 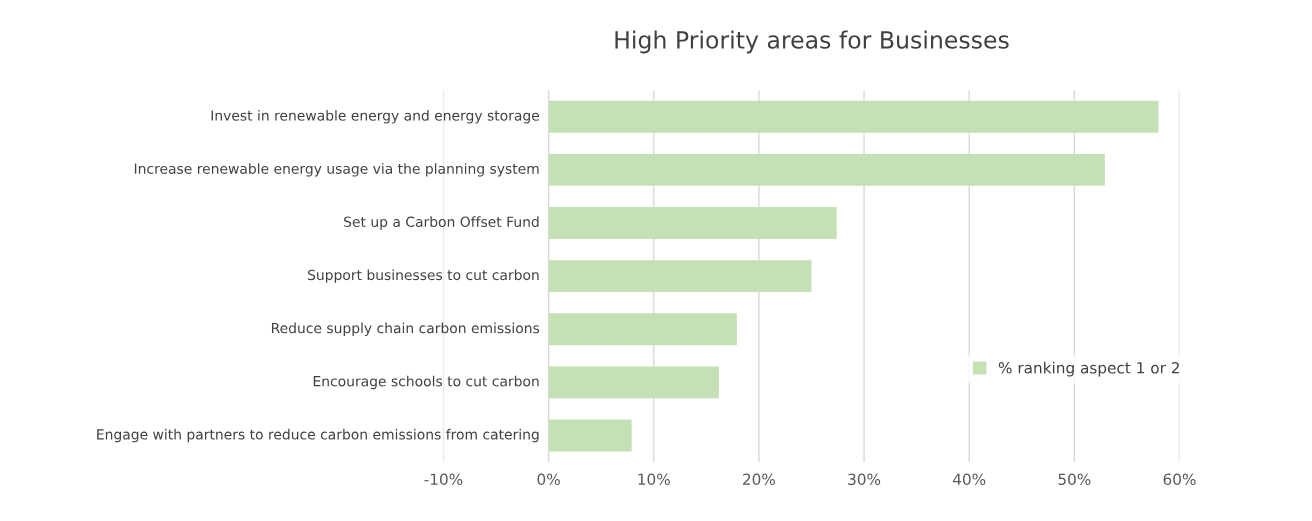 I want to click on x-tick-label: 10%, so click(x=654, y=479).